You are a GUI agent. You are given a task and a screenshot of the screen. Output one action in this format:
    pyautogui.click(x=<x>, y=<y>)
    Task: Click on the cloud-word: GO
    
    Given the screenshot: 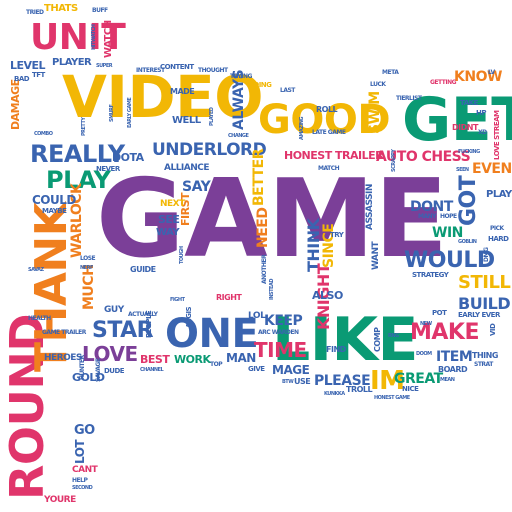 What is the action you would take?
    pyautogui.click(x=84, y=430)
    